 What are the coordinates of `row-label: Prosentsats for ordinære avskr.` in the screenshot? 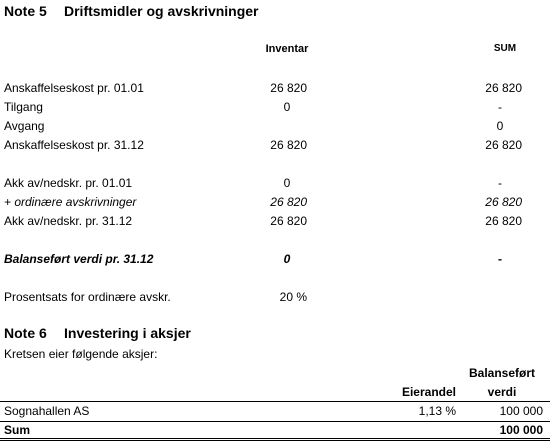 It's located at (87, 297).